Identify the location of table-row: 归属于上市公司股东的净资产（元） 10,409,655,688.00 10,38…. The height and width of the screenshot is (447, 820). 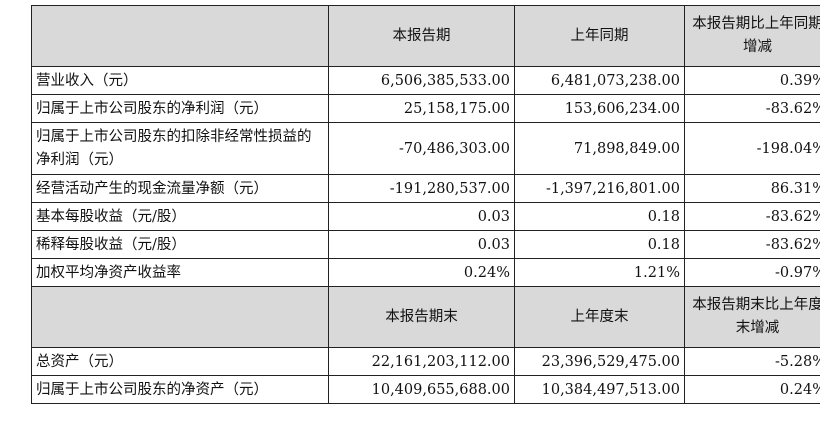
(425, 389).